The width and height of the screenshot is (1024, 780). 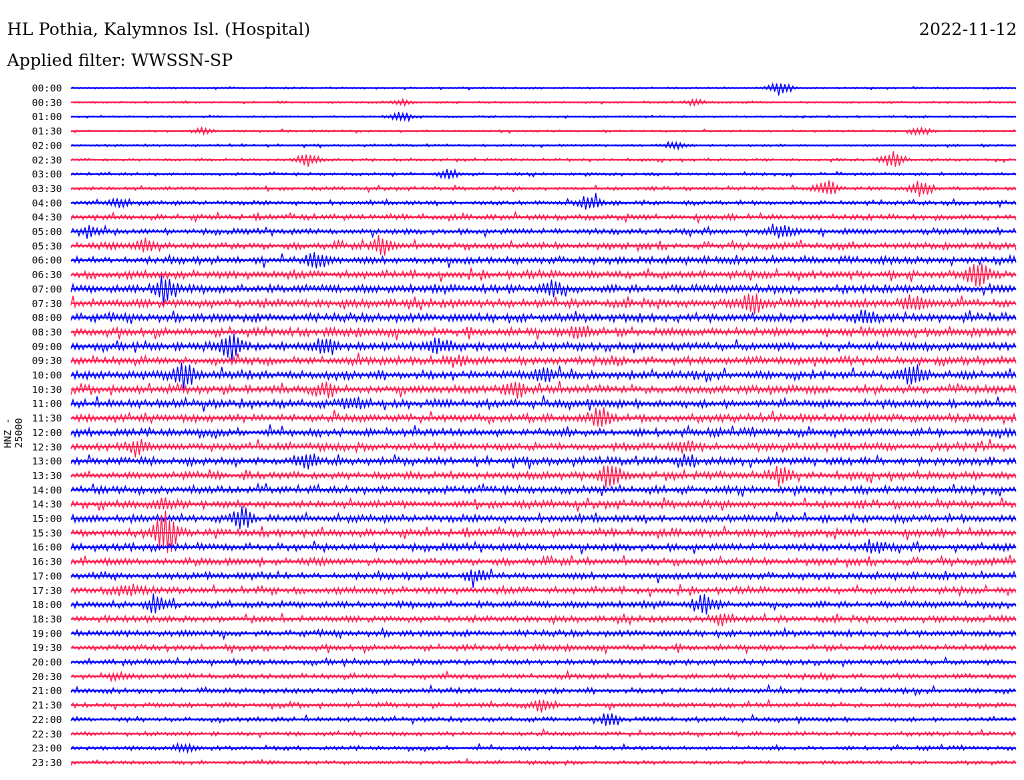 I want to click on time-tick-label: 03:00, so click(x=47, y=175).